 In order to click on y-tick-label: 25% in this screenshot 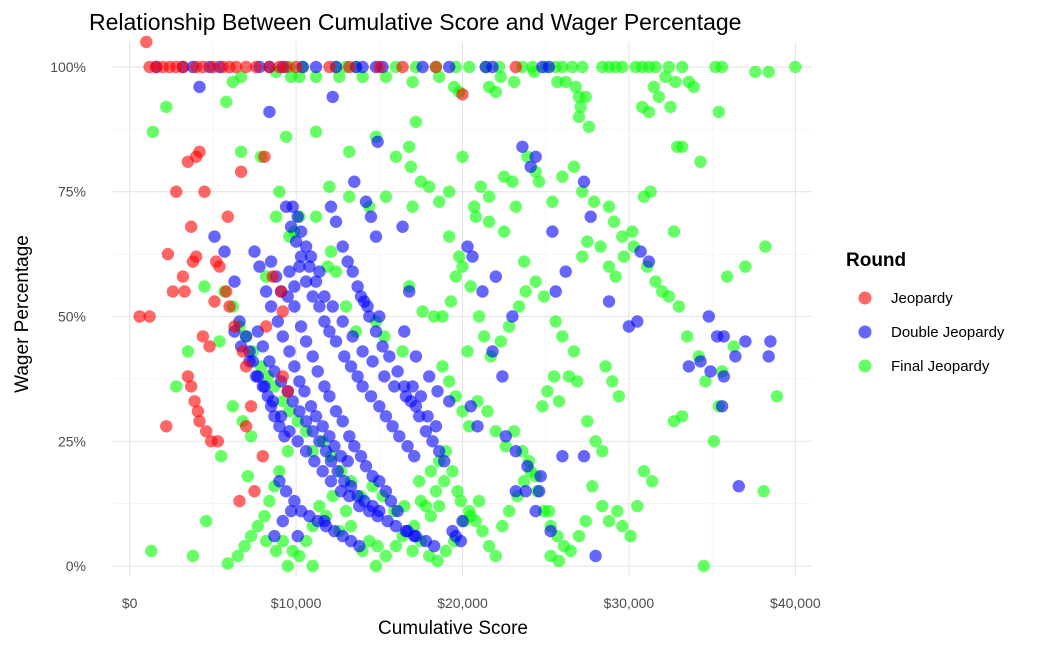, I will do `click(72, 441)`.